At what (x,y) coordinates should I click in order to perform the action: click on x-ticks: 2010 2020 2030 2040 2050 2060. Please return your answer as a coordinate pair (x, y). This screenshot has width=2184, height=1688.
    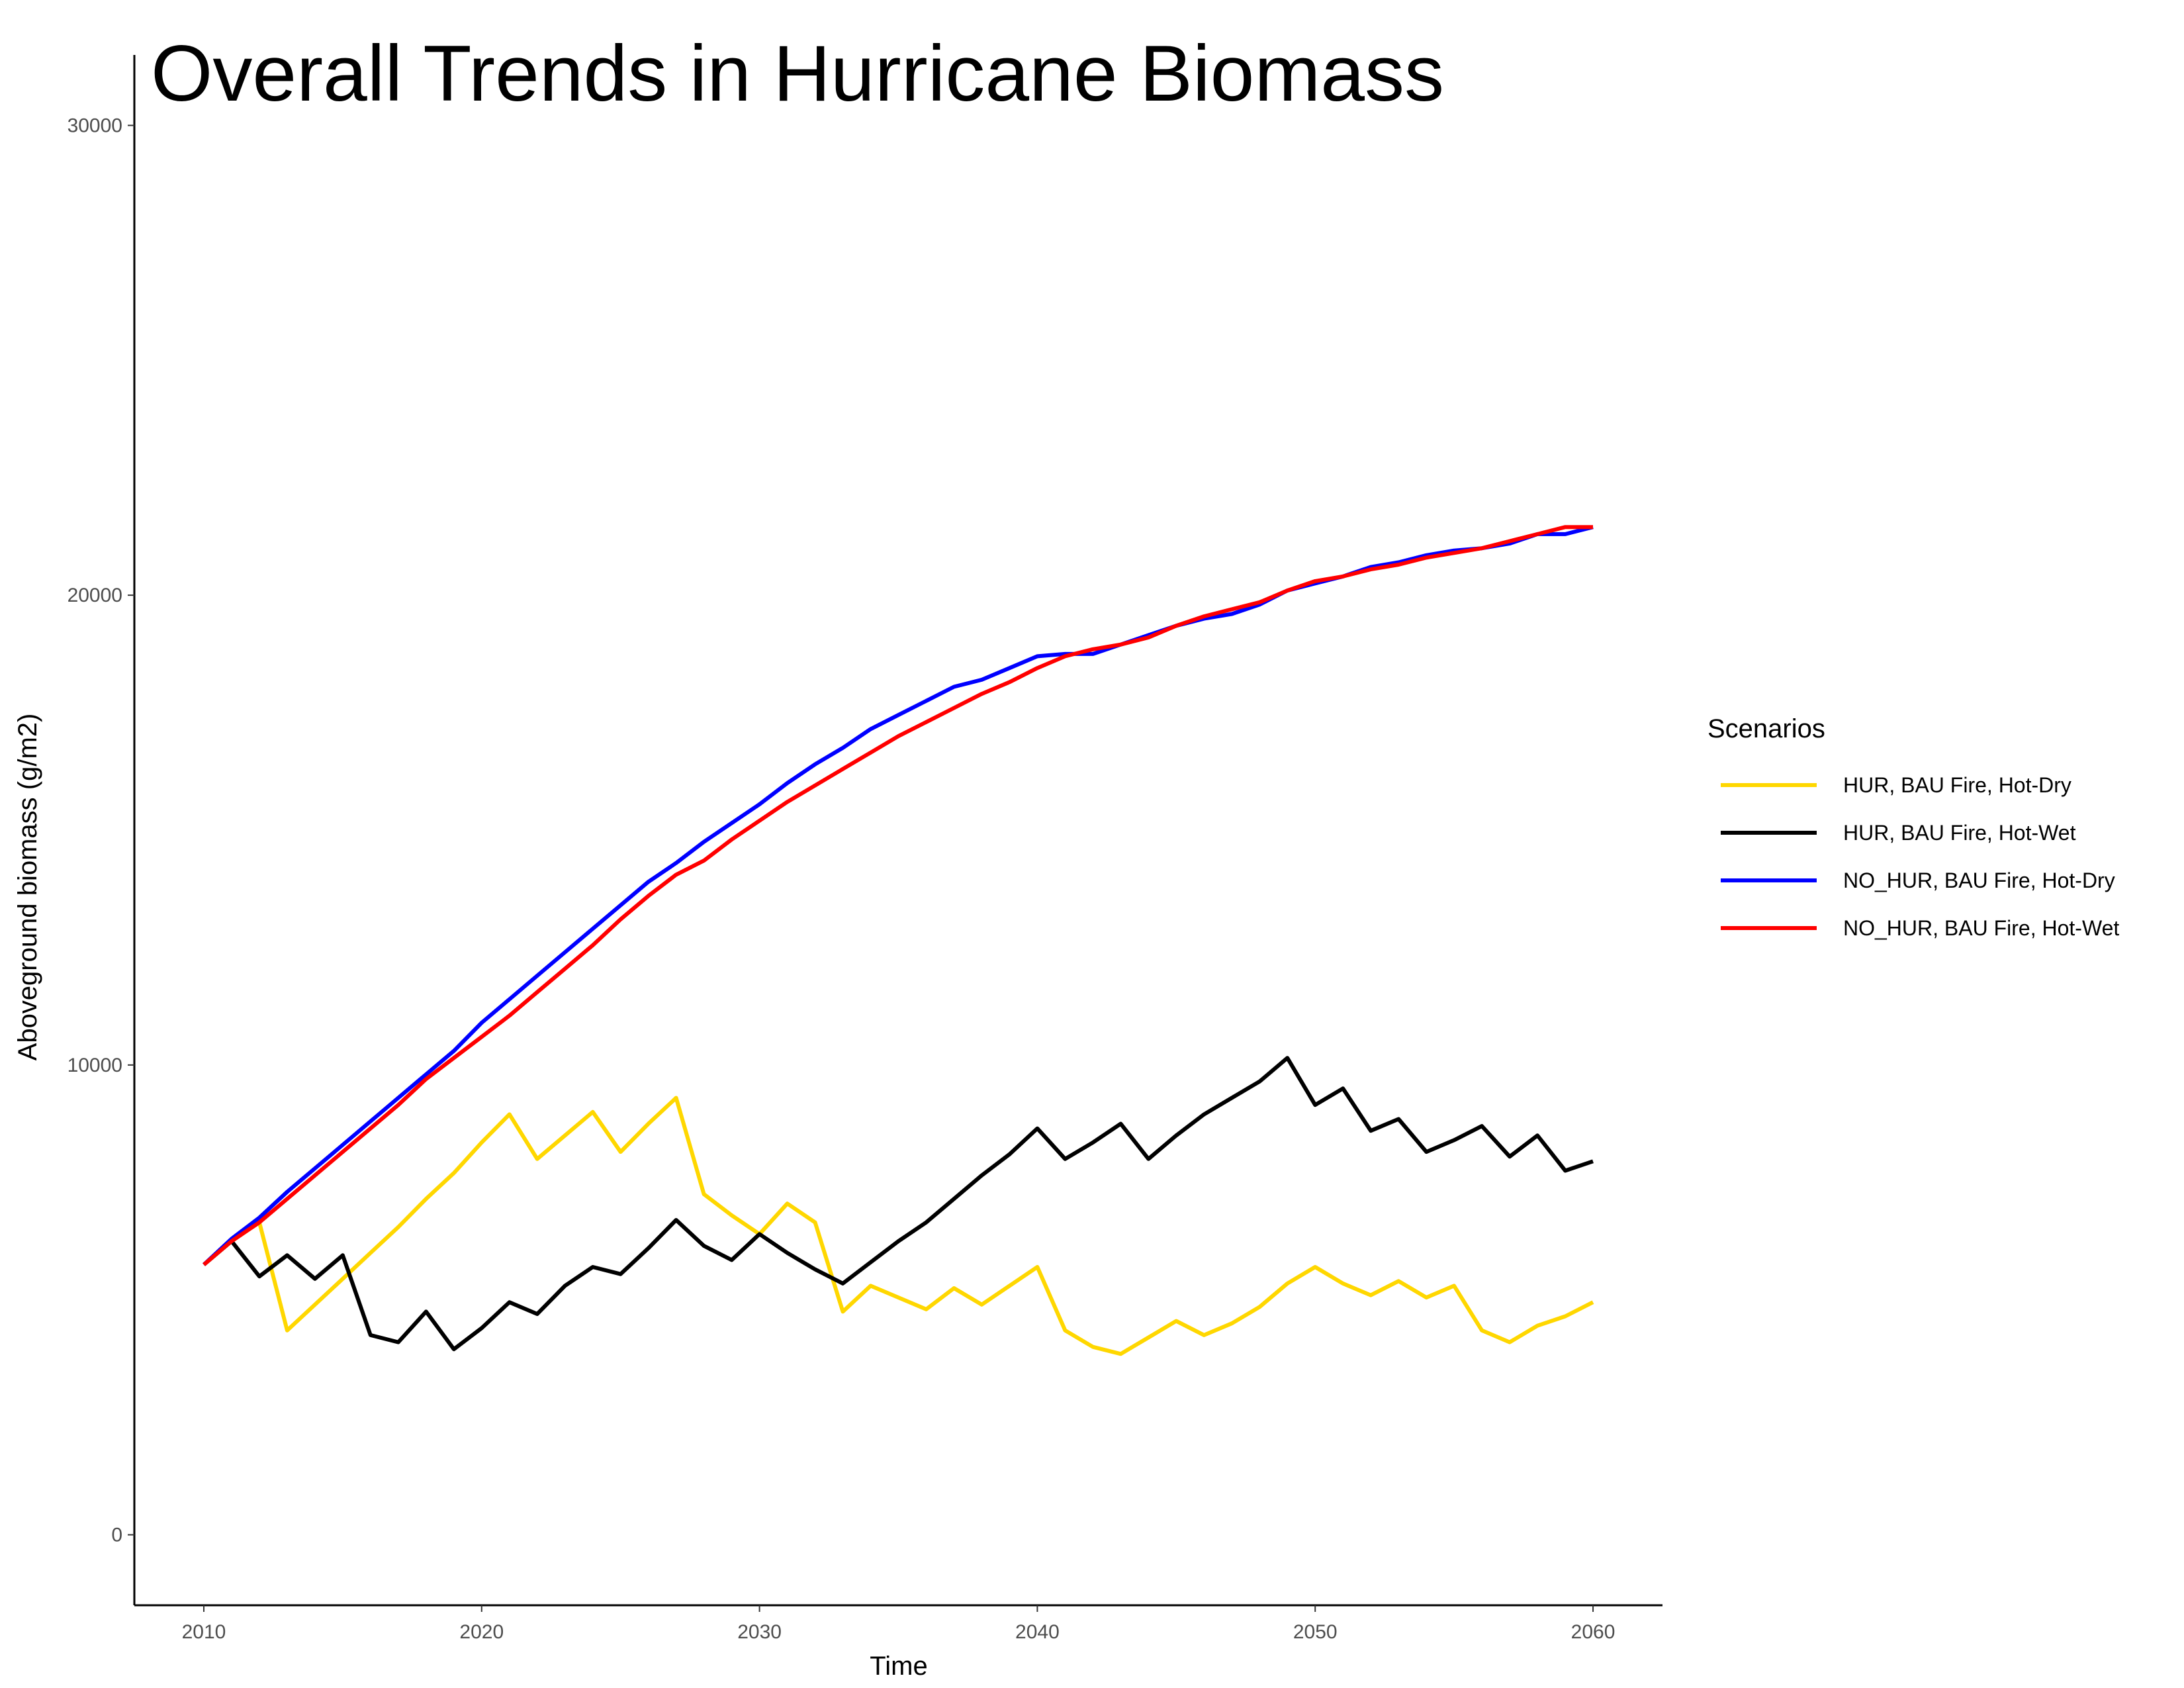
    Looking at the image, I should click on (899, 1624).